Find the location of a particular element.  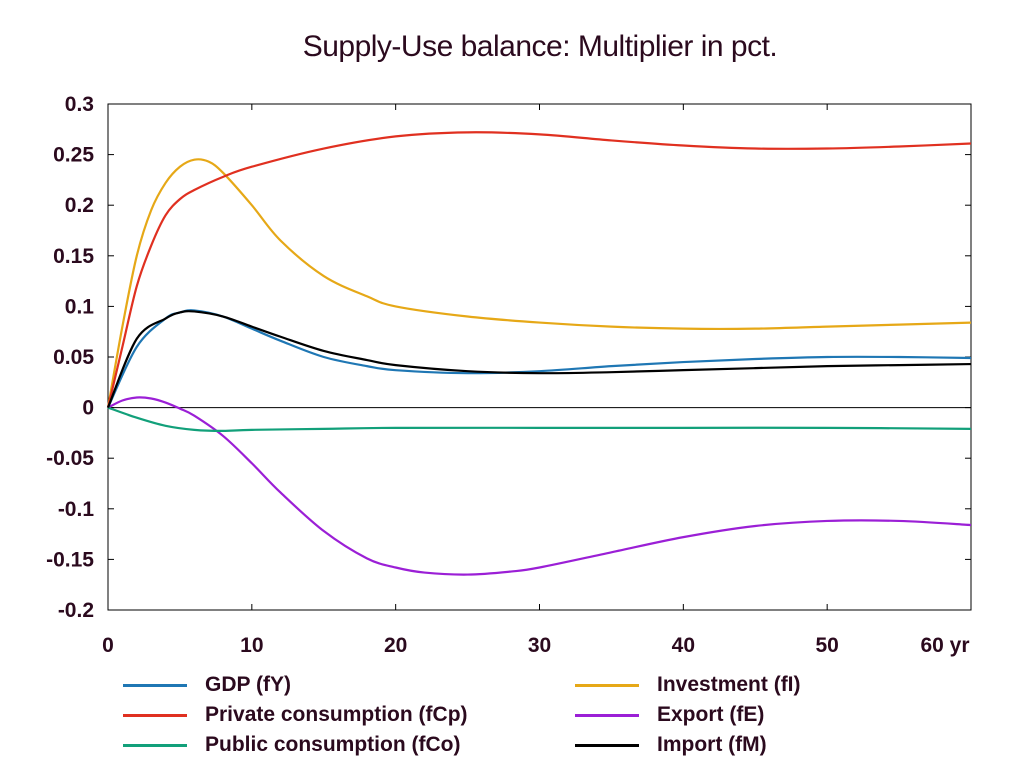

x-tick-label: 20 is located at coordinates (395, 645).